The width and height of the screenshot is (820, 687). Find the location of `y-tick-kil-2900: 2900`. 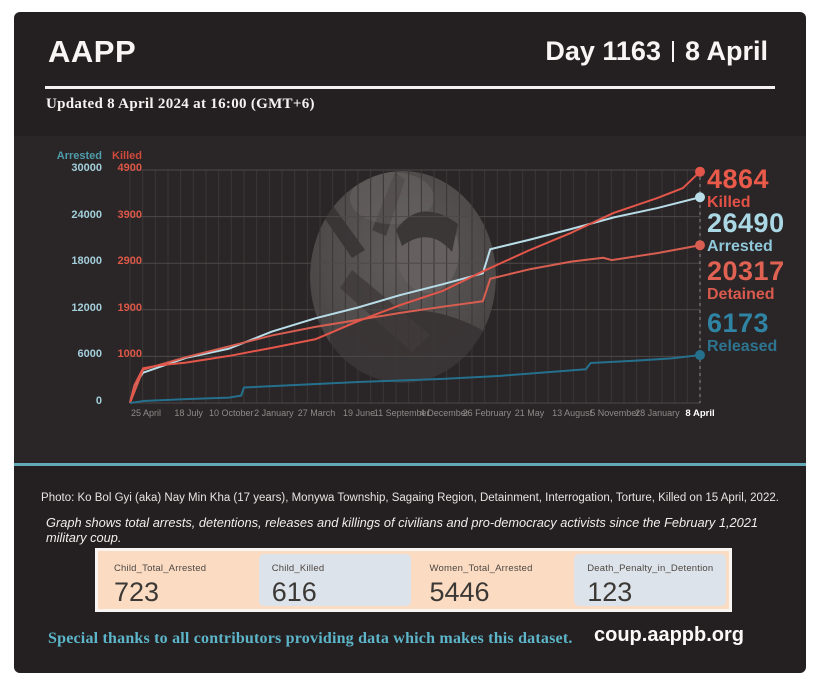

y-tick-kil-2900: 2900 is located at coordinates (129, 261).